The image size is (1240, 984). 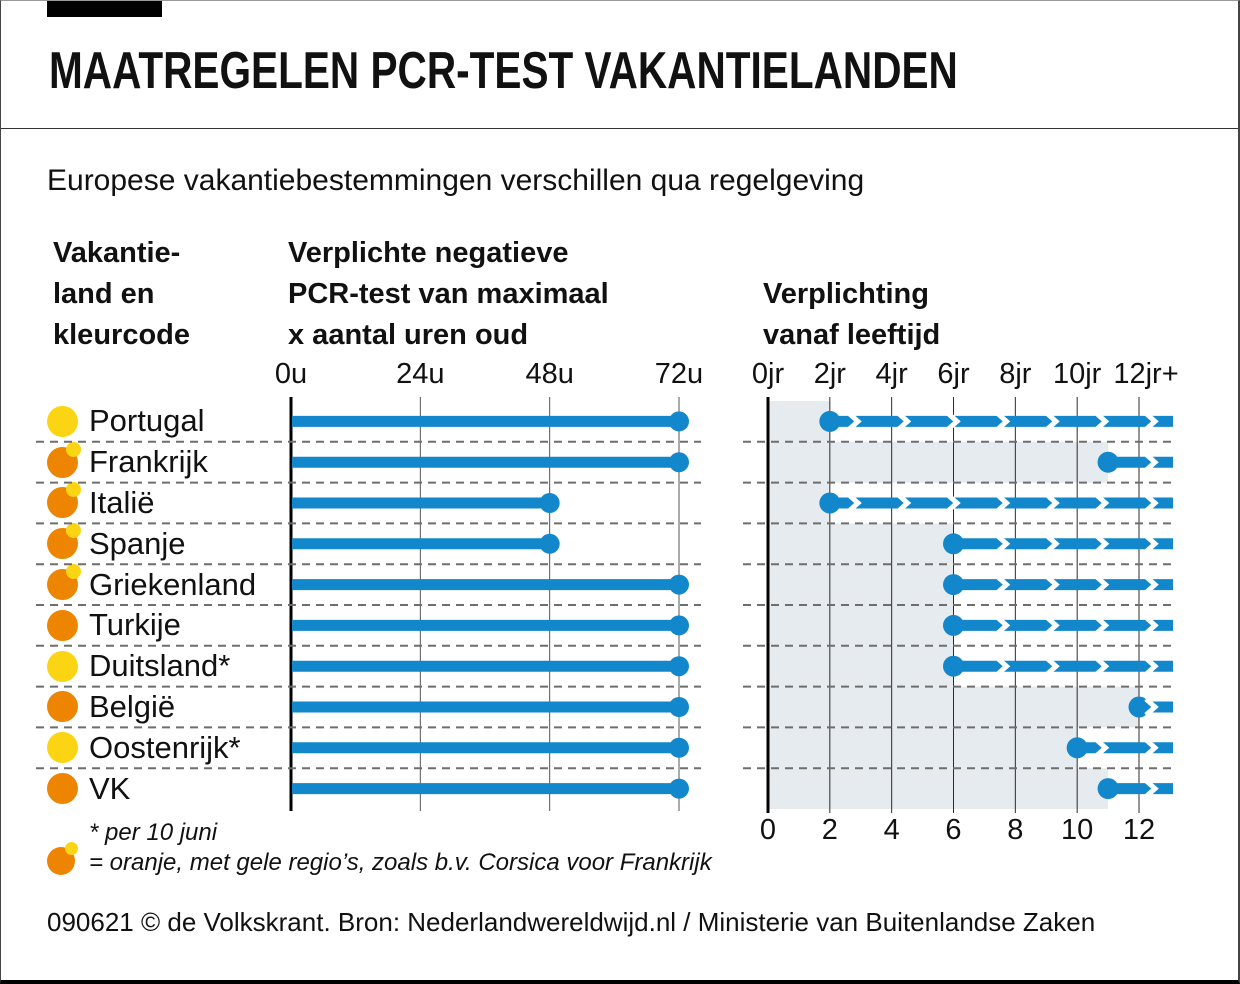 What do you see at coordinates (151, 584) in the screenshot?
I see `country-row: Griekenland` at bounding box center [151, 584].